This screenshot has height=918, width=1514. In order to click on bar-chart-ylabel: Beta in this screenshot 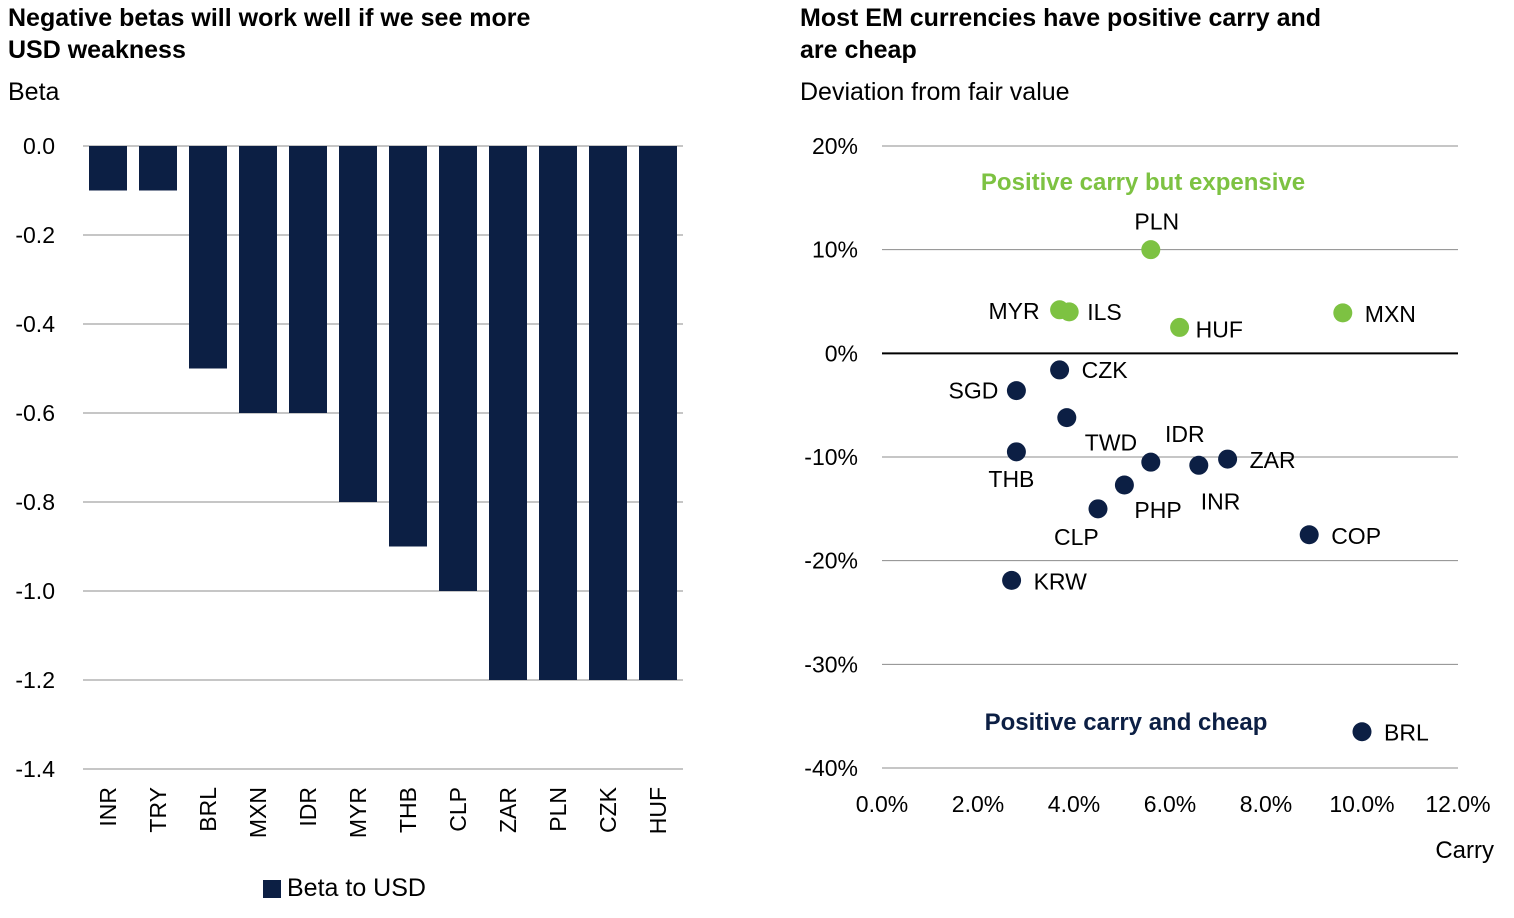, I will do `click(34, 92)`.